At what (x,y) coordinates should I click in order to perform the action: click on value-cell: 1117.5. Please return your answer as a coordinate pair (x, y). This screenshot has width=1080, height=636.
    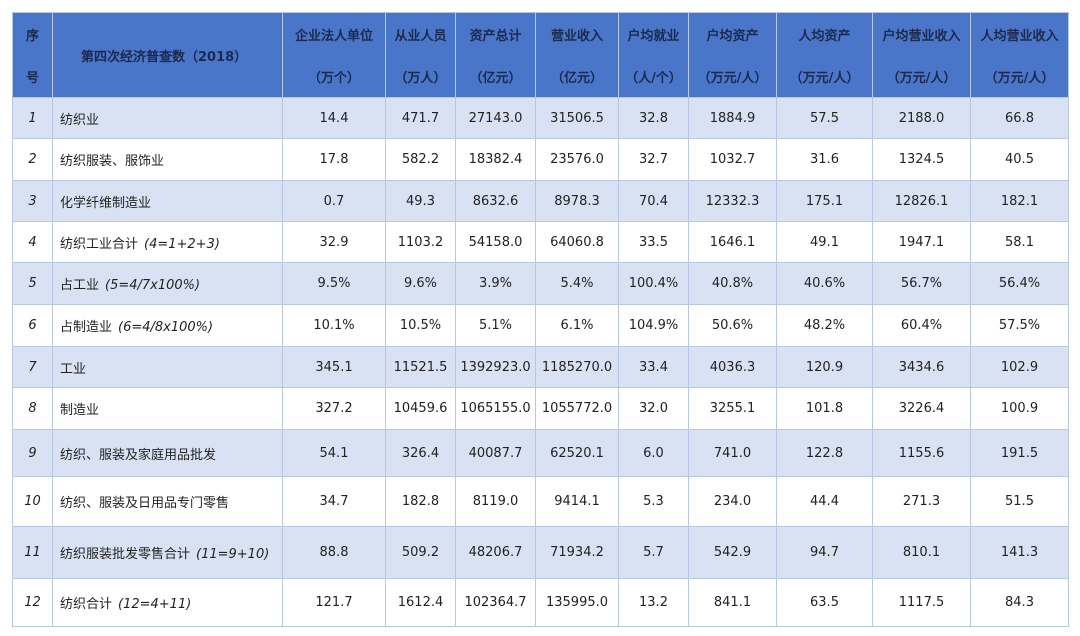
    Looking at the image, I should click on (921, 602).